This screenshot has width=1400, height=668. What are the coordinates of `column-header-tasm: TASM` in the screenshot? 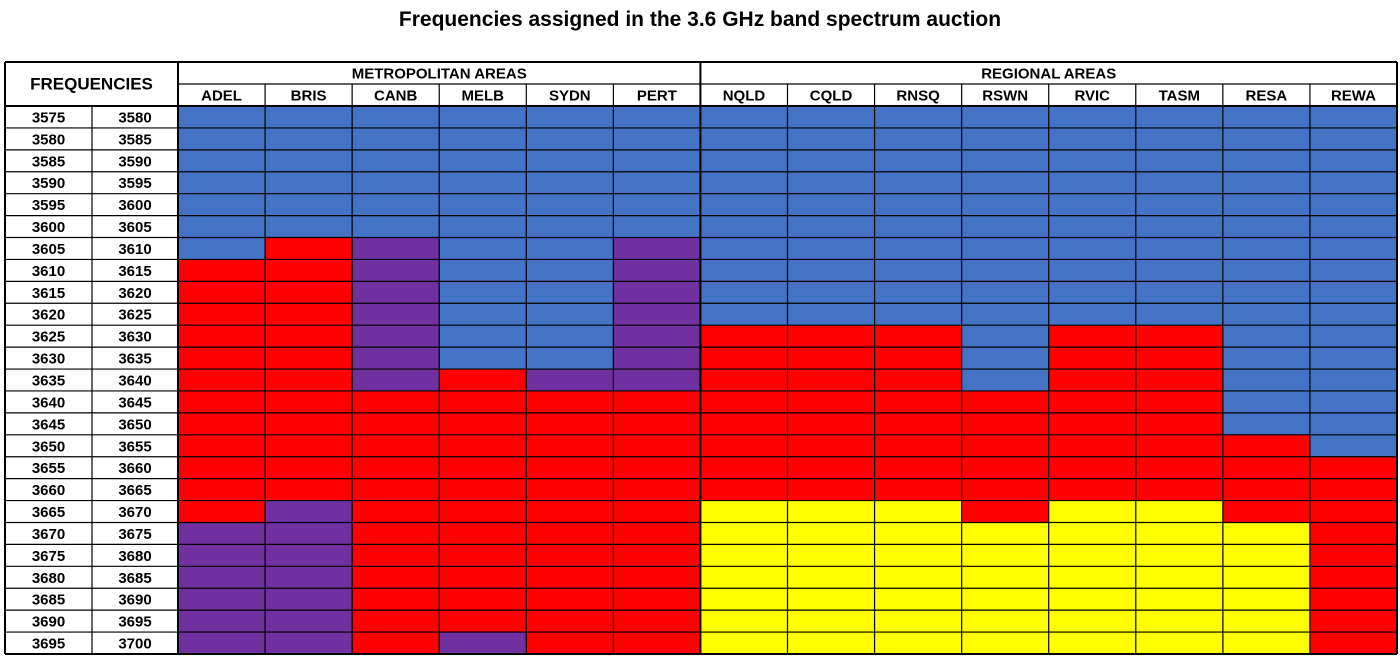 It's located at (1179, 96).